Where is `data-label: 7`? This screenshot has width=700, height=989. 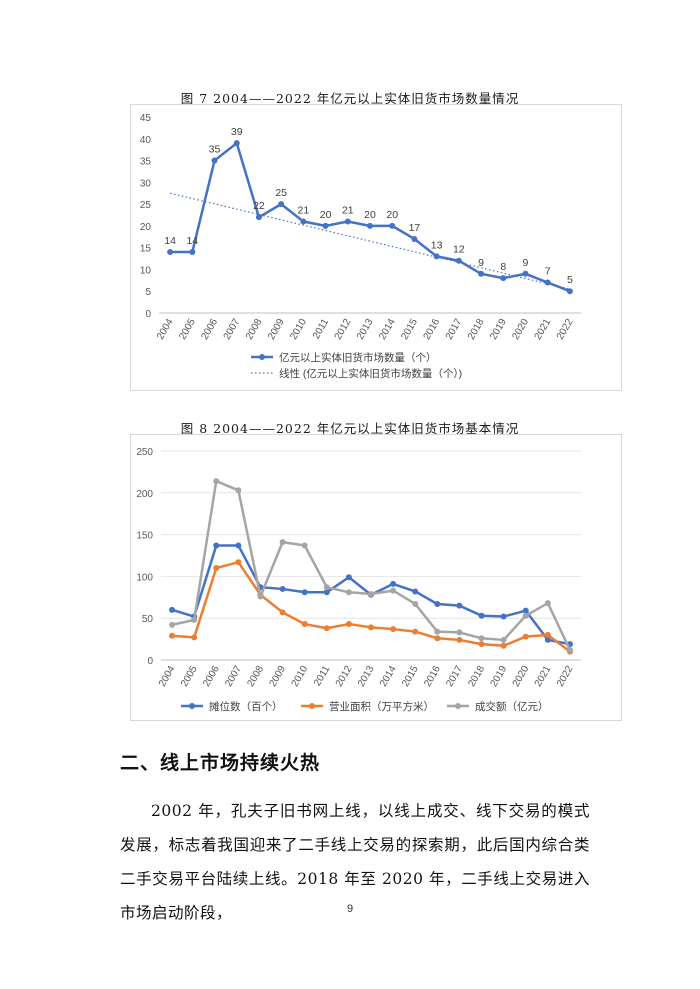 data-label: 7 is located at coordinates (548, 272).